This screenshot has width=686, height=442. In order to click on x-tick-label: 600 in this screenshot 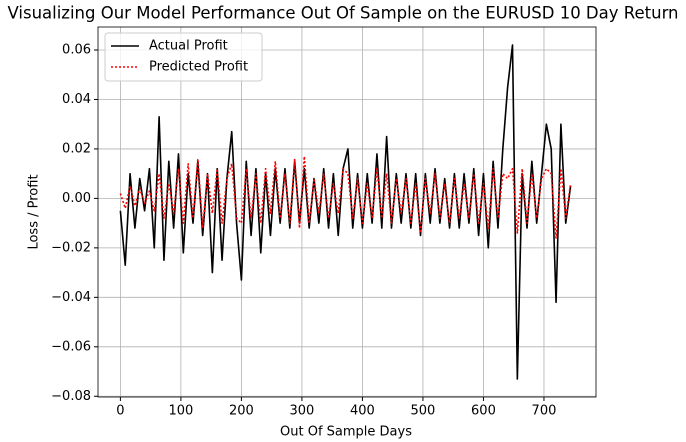, I will do `click(483, 411)`.